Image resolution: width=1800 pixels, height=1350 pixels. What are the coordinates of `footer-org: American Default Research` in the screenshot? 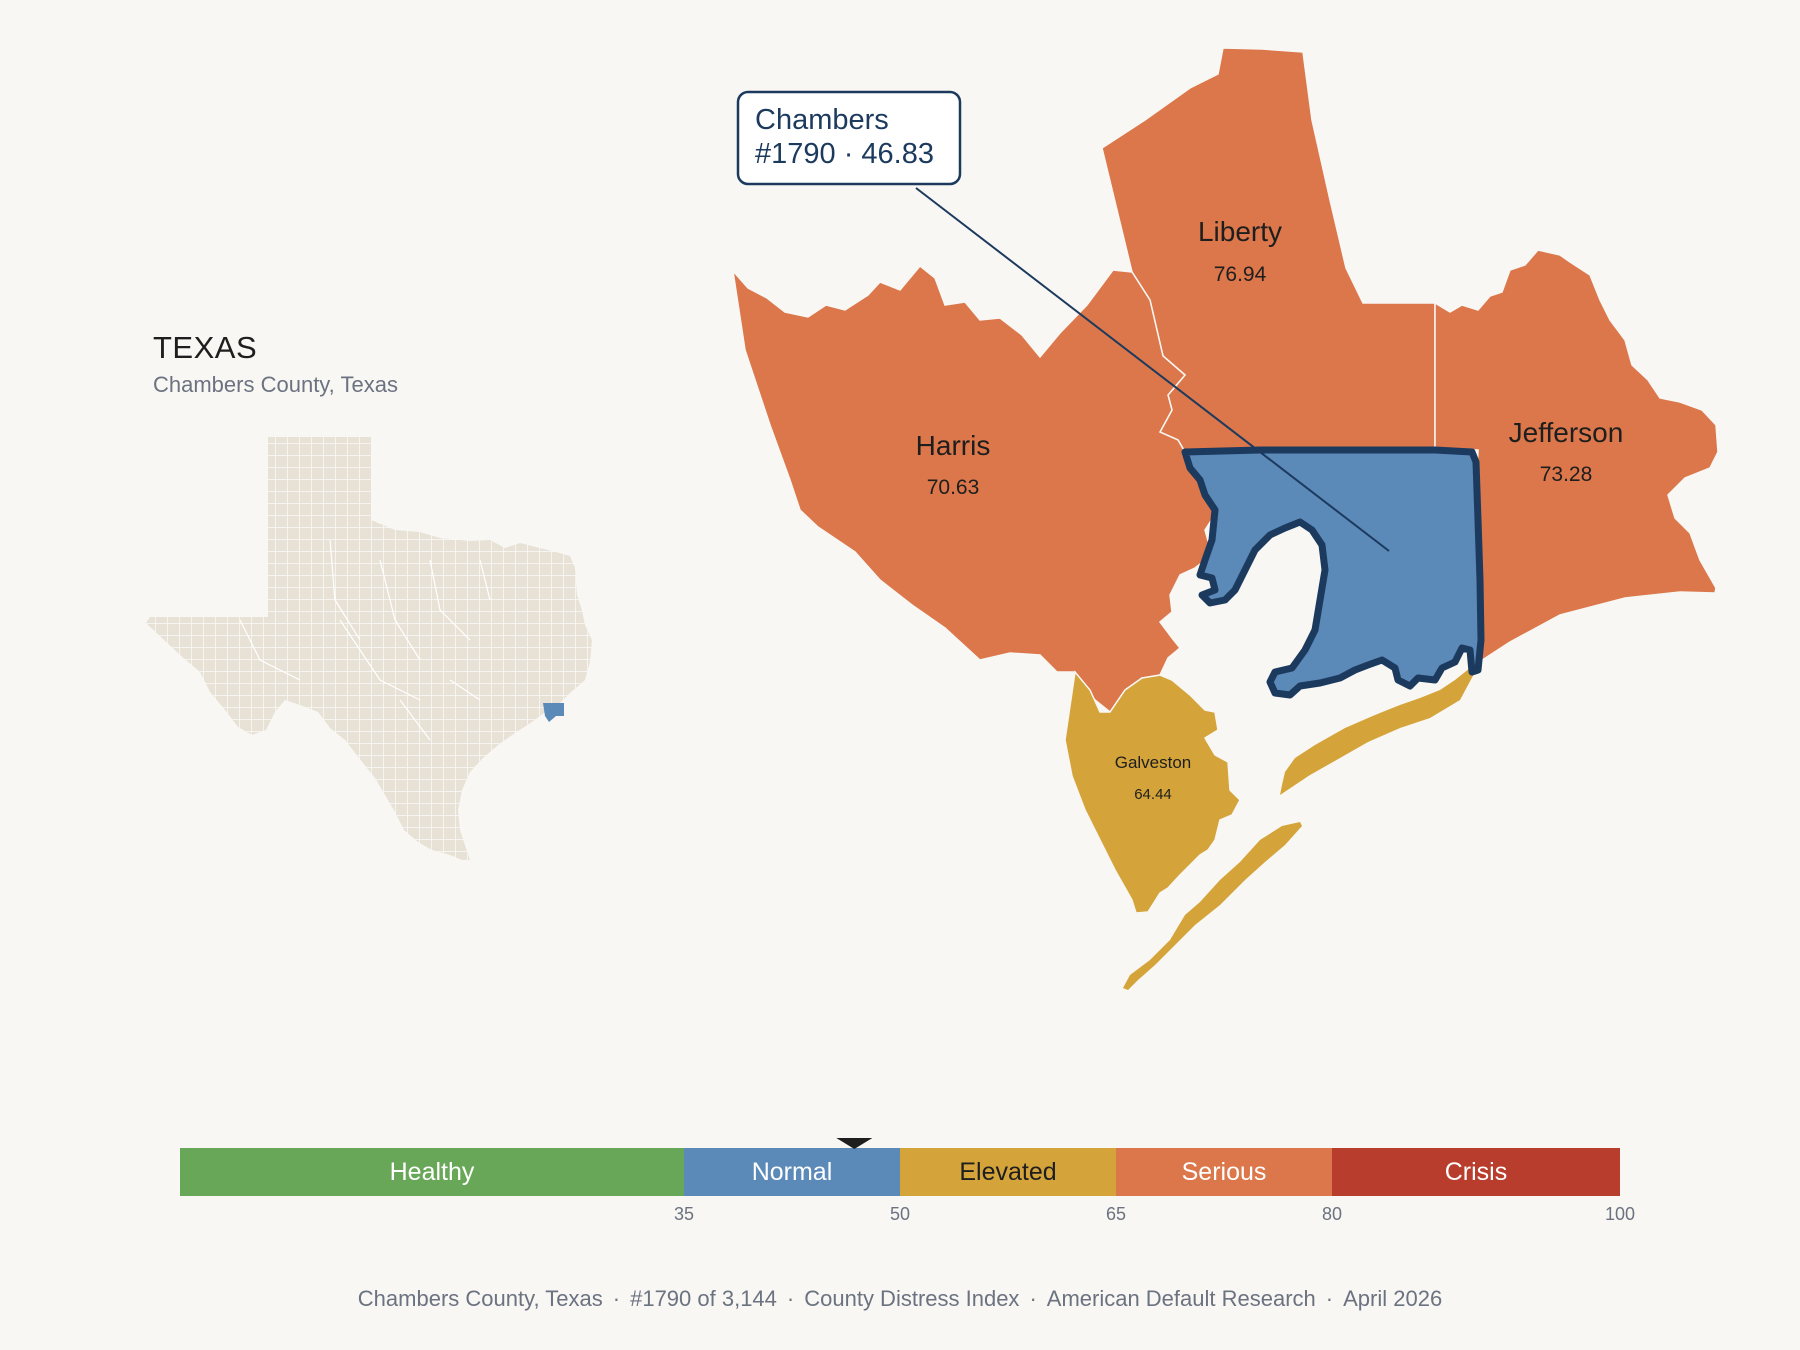 It's located at (1181, 1298).